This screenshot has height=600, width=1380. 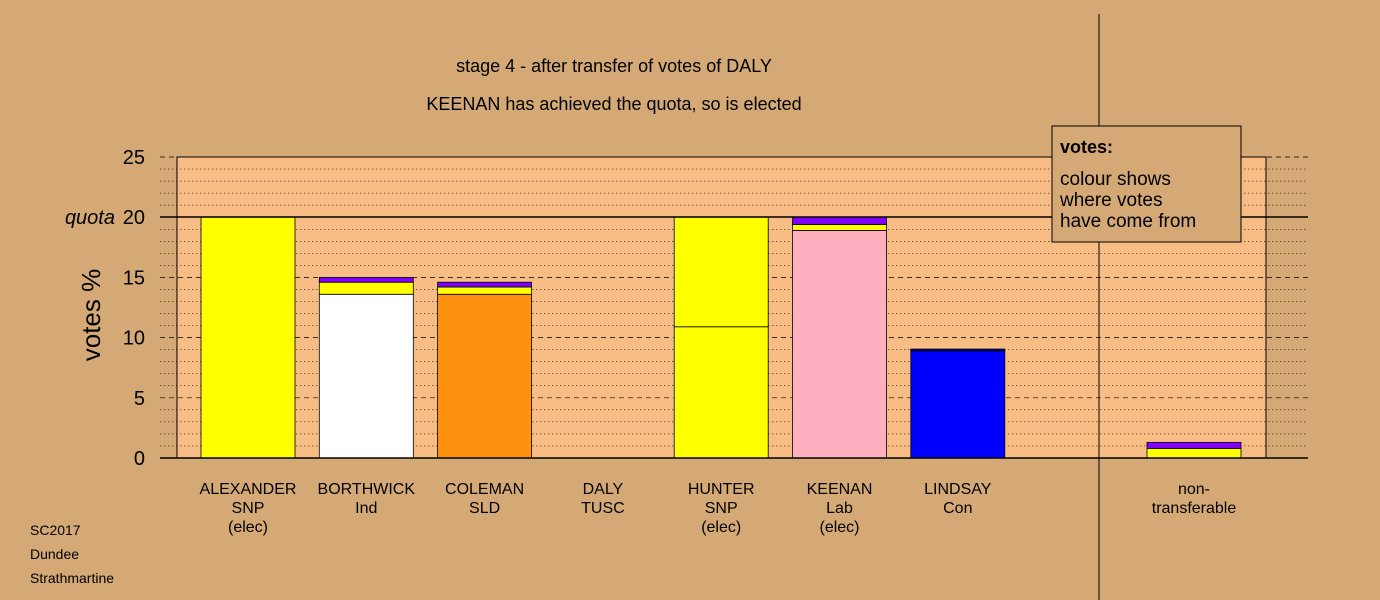 What do you see at coordinates (366, 508) in the screenshot?
I see `x-tick-label: Ind` at bounding box center [366, 508].